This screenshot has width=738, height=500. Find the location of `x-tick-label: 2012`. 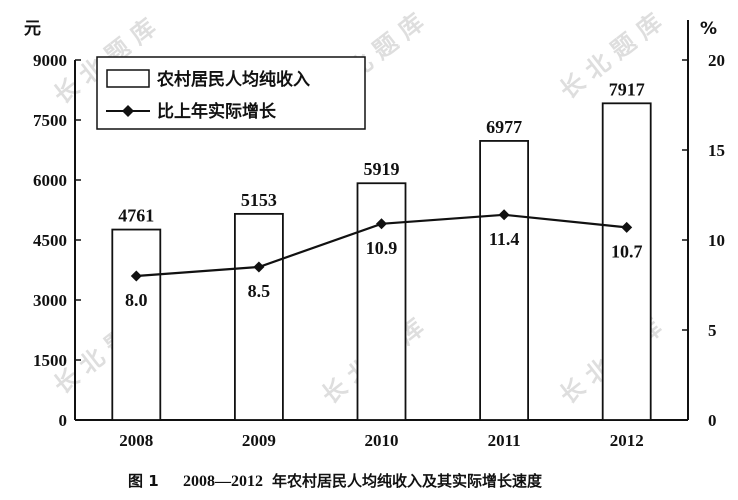

x-tick-label: 2012 is located at coordinates (627, 440).